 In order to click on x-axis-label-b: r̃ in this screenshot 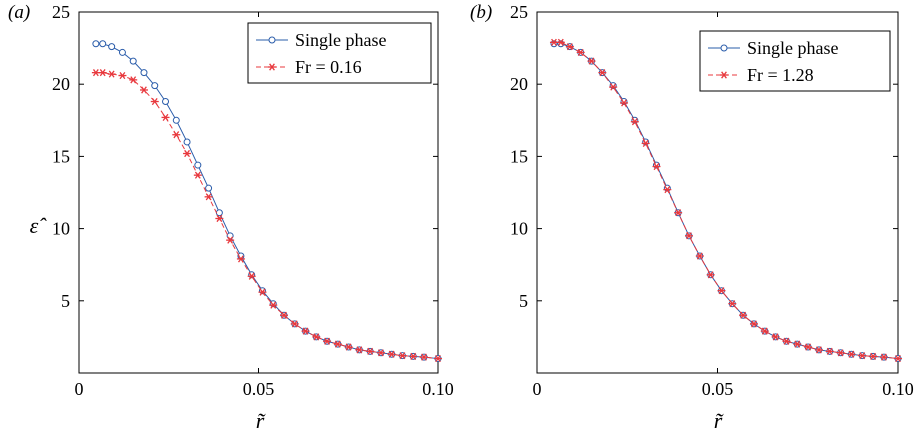, I will do `click(719, 420)`.